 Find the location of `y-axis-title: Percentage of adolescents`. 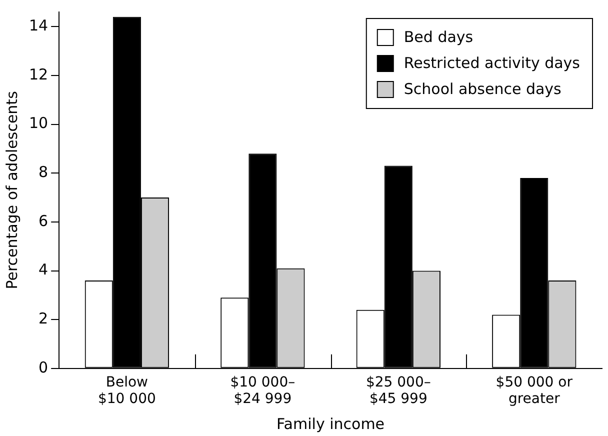

y-axis-title: Percentage of adolescents is located at coordinates (11, 190).